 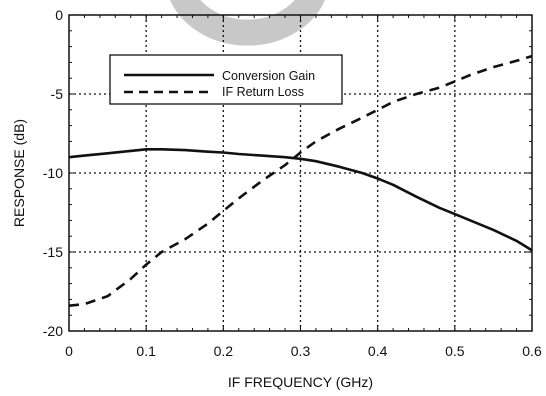 I want to click on x-tick-label: 0.5, so click(x=455, y=351).